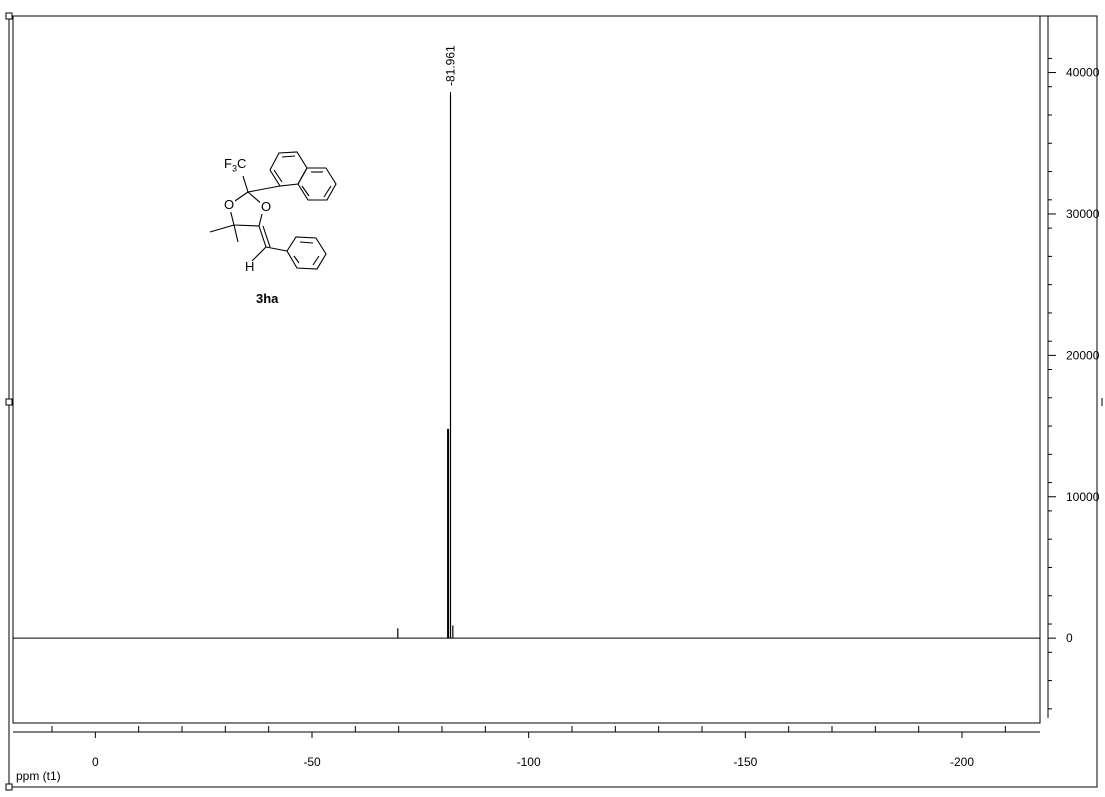 Image resolution: width=1105 pixels, height=797 pixels. What do you see at coordinates (250, 266) in the screenshot?
I see `hydrogen-label: H` at bounding box center [250, 266].